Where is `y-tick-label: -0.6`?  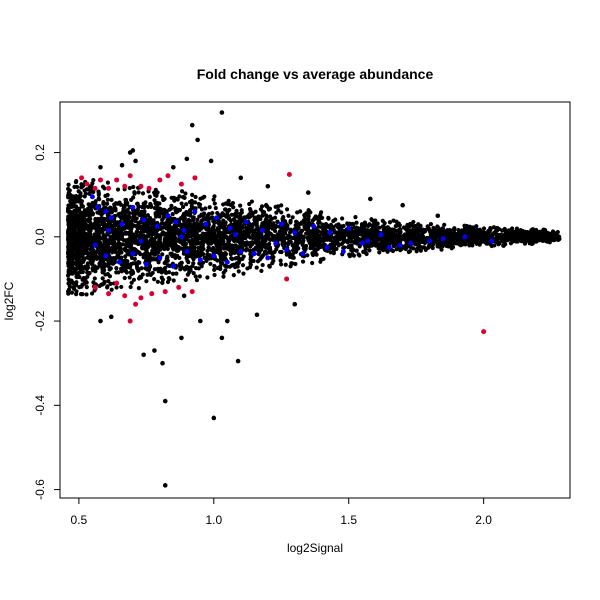 y-tick-label: -0.6 is located at coordinates (40, 489).